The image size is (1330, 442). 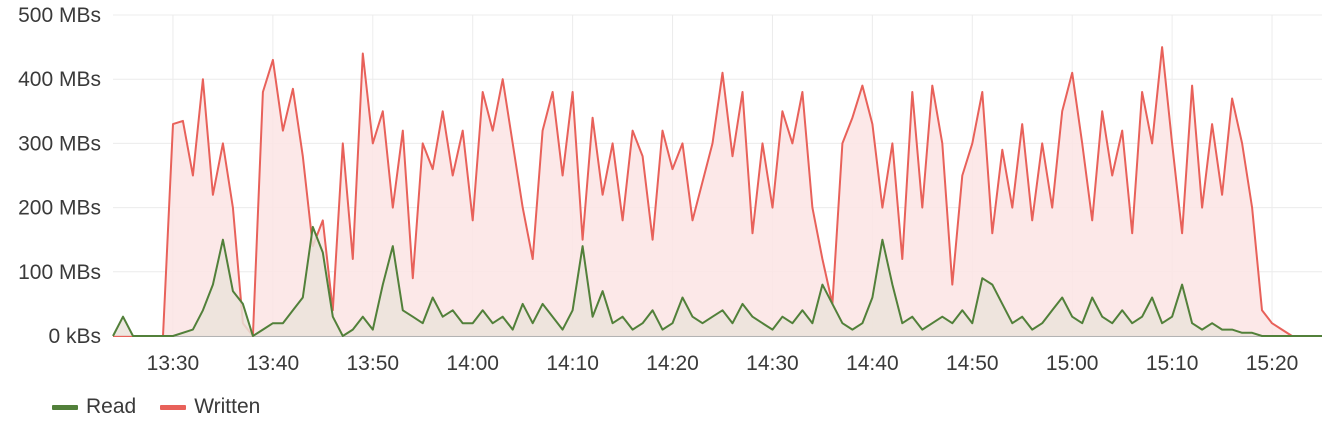 I want to click on x-tick-label: 13:30, so click(x=173, y=363).